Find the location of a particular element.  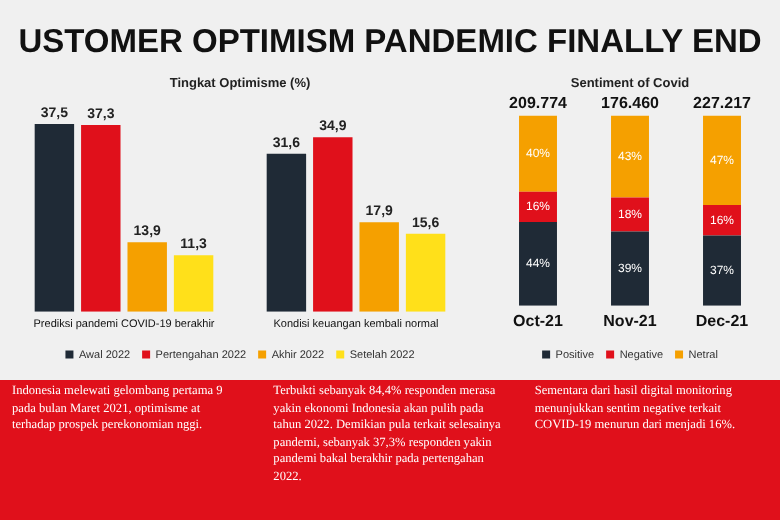

x-tick-label: Oct-21 is located at coordinates (538, 320).